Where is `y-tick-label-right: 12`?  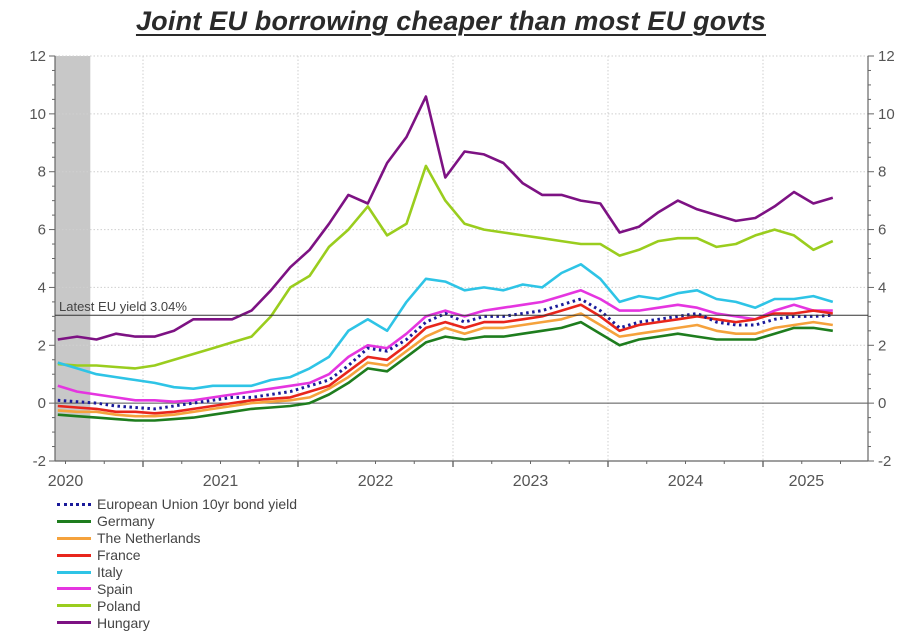 y-tick-label-right: 12 is located at coordinates (886, 56).